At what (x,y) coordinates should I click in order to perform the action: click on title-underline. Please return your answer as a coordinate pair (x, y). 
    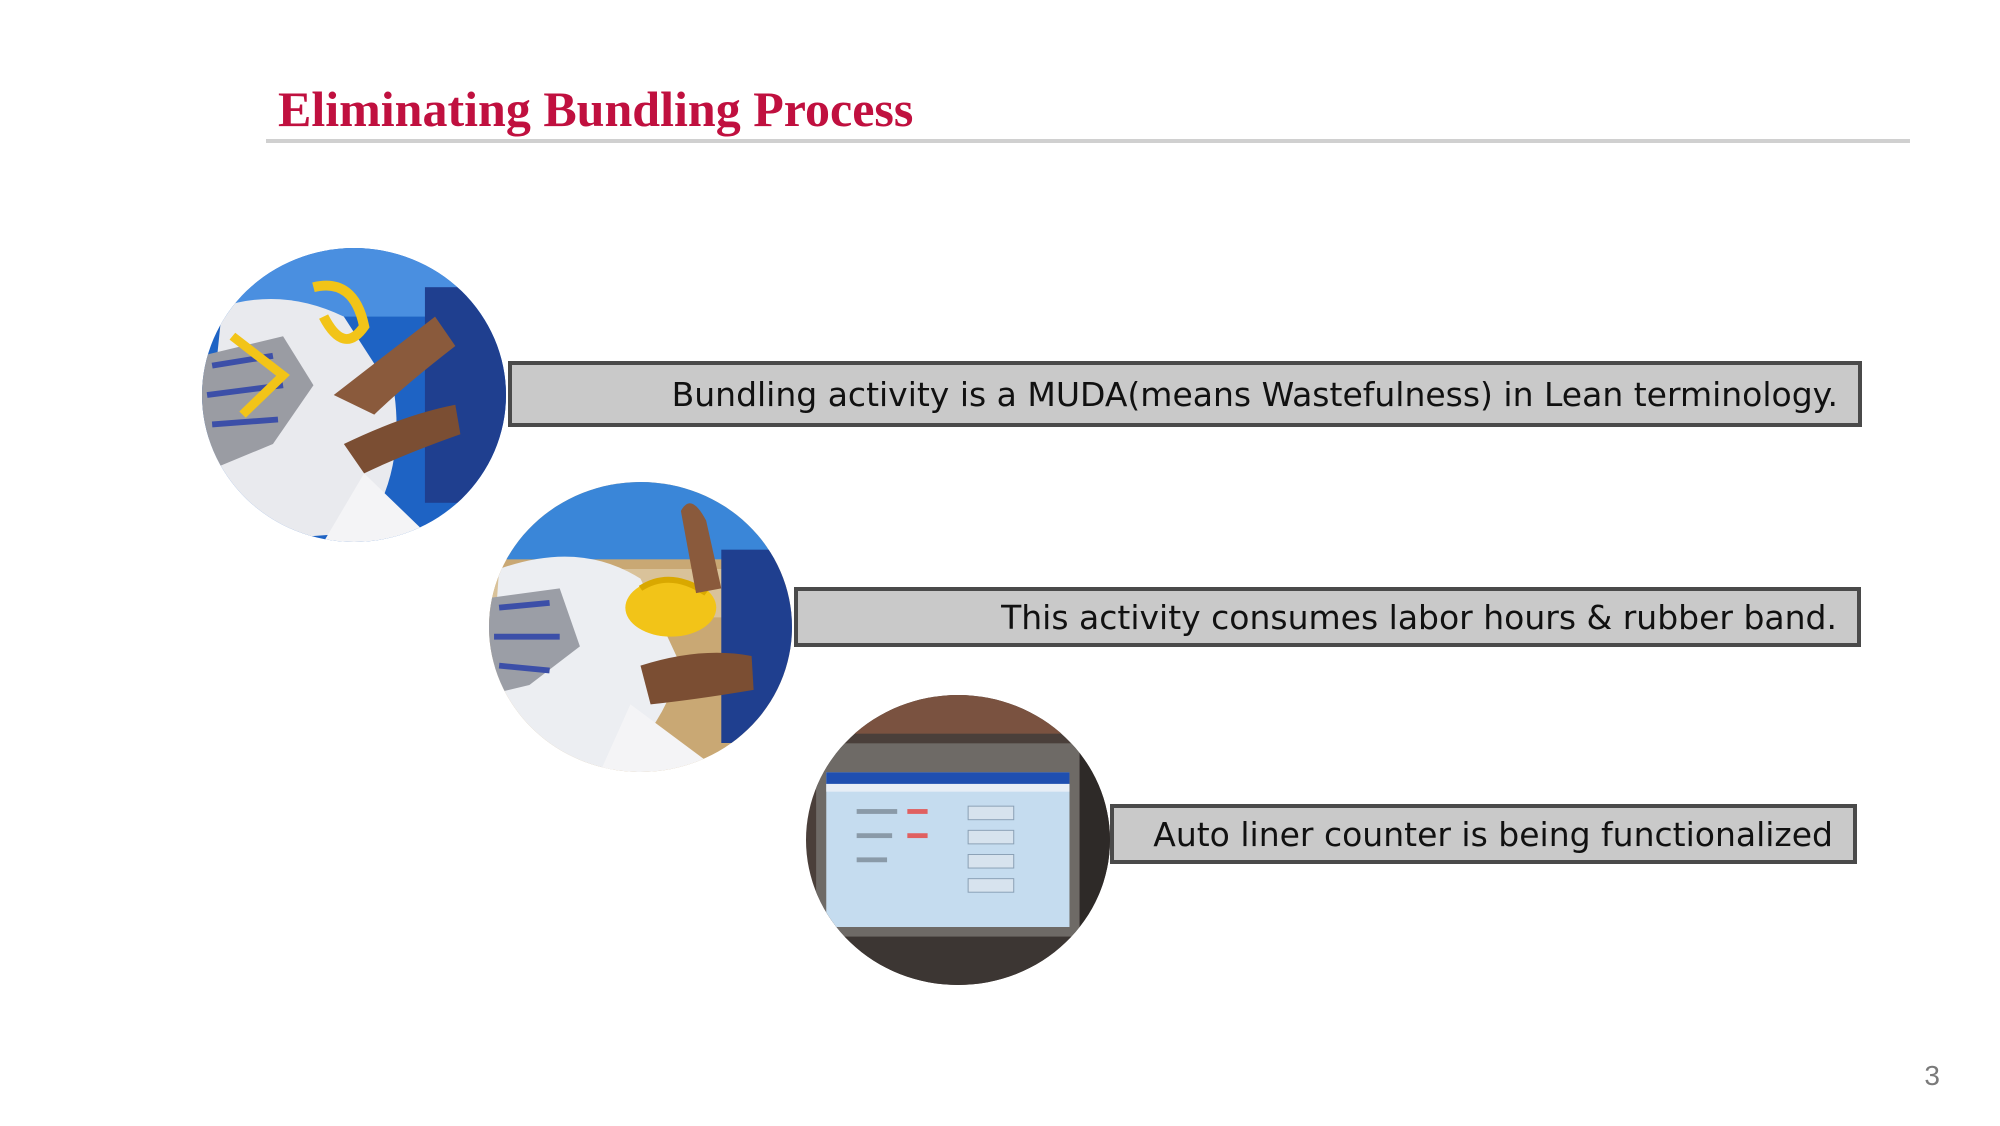
    Looking at the image, I should click on (1088, 141).